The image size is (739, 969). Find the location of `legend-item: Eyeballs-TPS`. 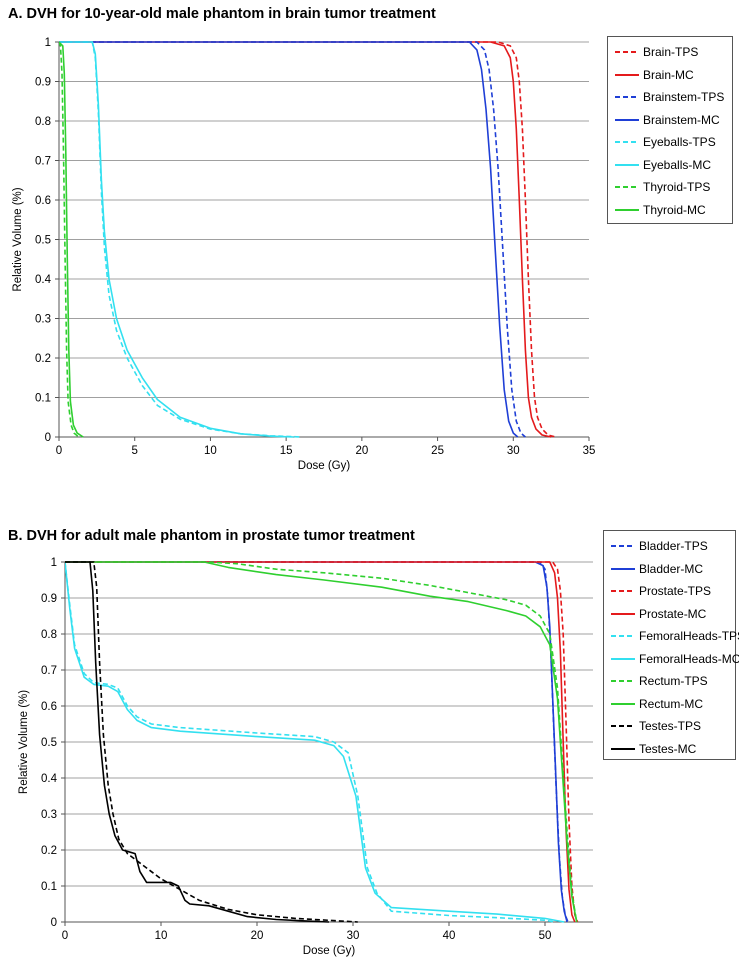

legend-item: Eyeballs-TPS is located at coordinates (671, 142).